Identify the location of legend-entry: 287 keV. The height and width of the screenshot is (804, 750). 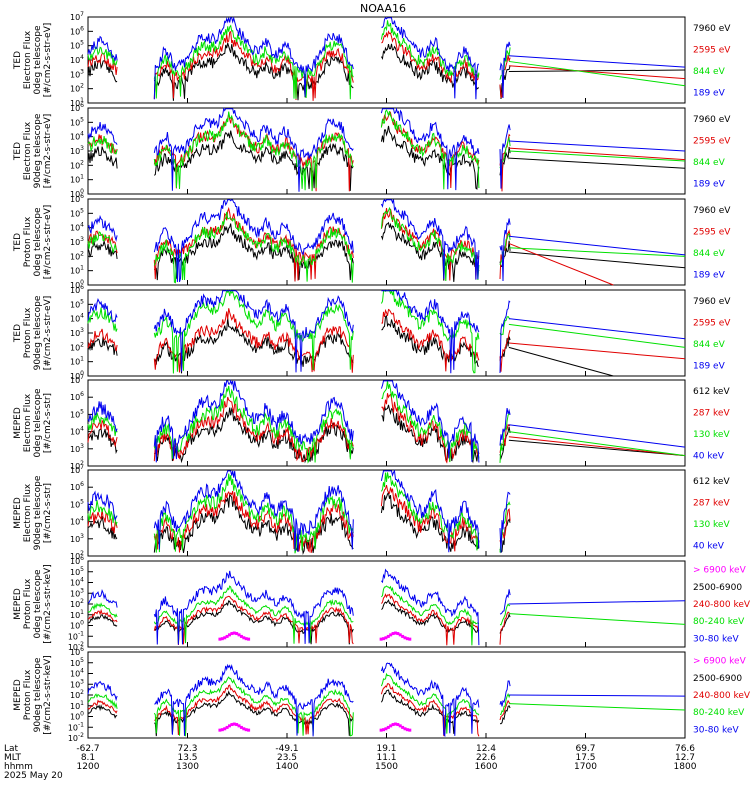
(711, 503).